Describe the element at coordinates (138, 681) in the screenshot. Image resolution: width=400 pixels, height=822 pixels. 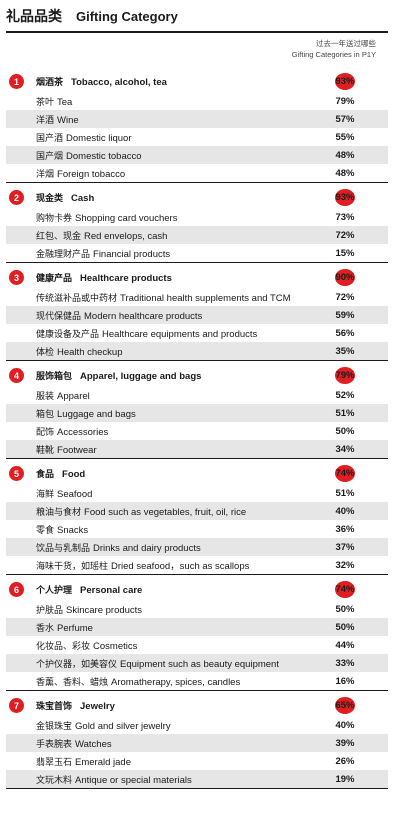
I see `item-label: 香薰、香料、蜡烛 Aromatherapy, spices, candles` at that location.